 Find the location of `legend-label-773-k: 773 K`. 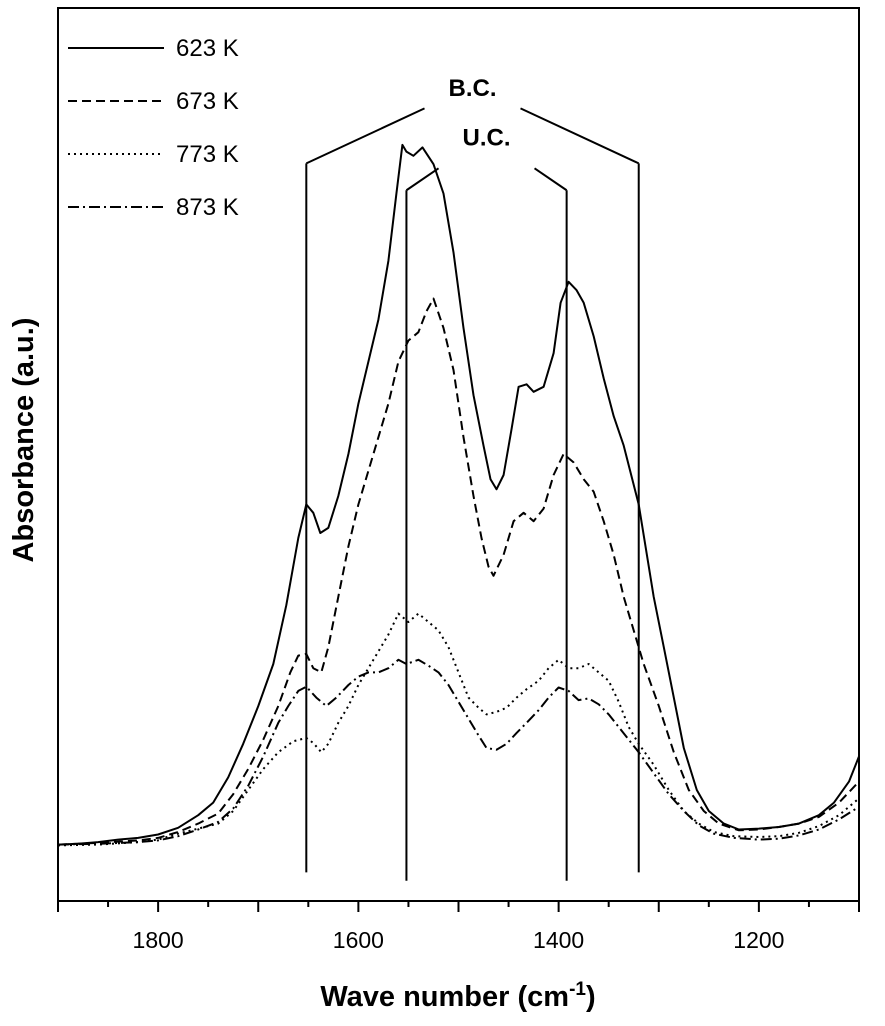

legend-label-773-k: 773 K is located at coordinates (207, 154).